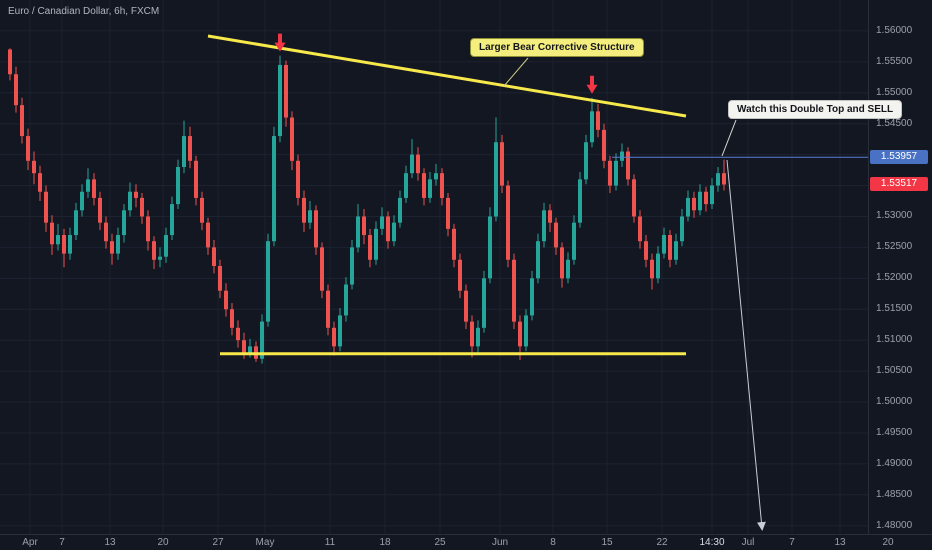 Image resolution: width=932 pixels, height=550 pixels. What do you see at coordinates (746, 345) in the screenshot?
I see `sell-projection-arrow` at bounding box center [746, 345].